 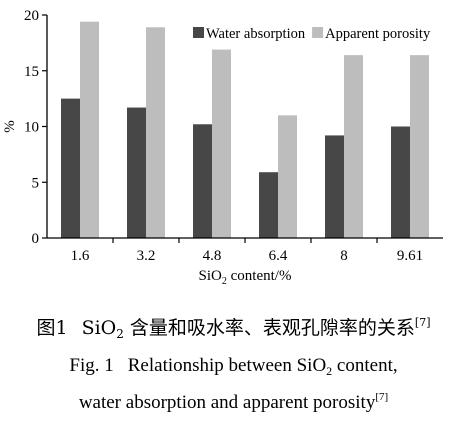 I want to click on caption-en-fig: Fig. 1, so click(x=91, y=365).